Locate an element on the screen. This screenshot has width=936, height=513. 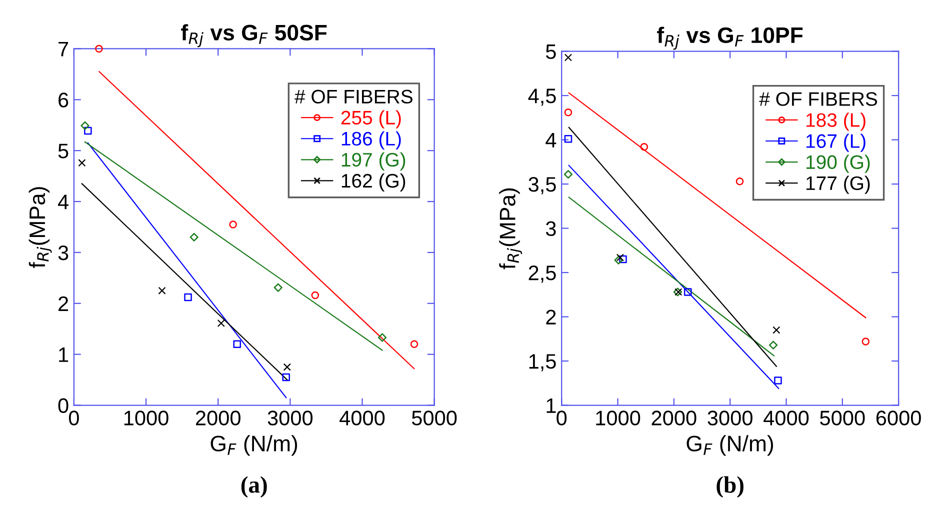
legend-label: 167 (L) is located at coordinates (836, 143).